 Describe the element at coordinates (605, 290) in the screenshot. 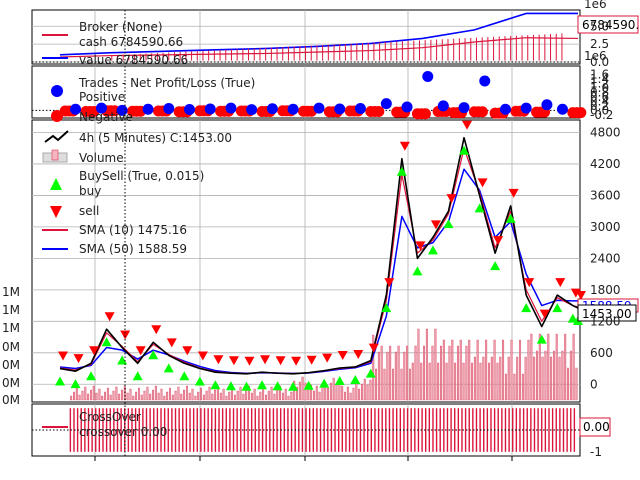

I see `price-y-tick-label: 1800` at that location.